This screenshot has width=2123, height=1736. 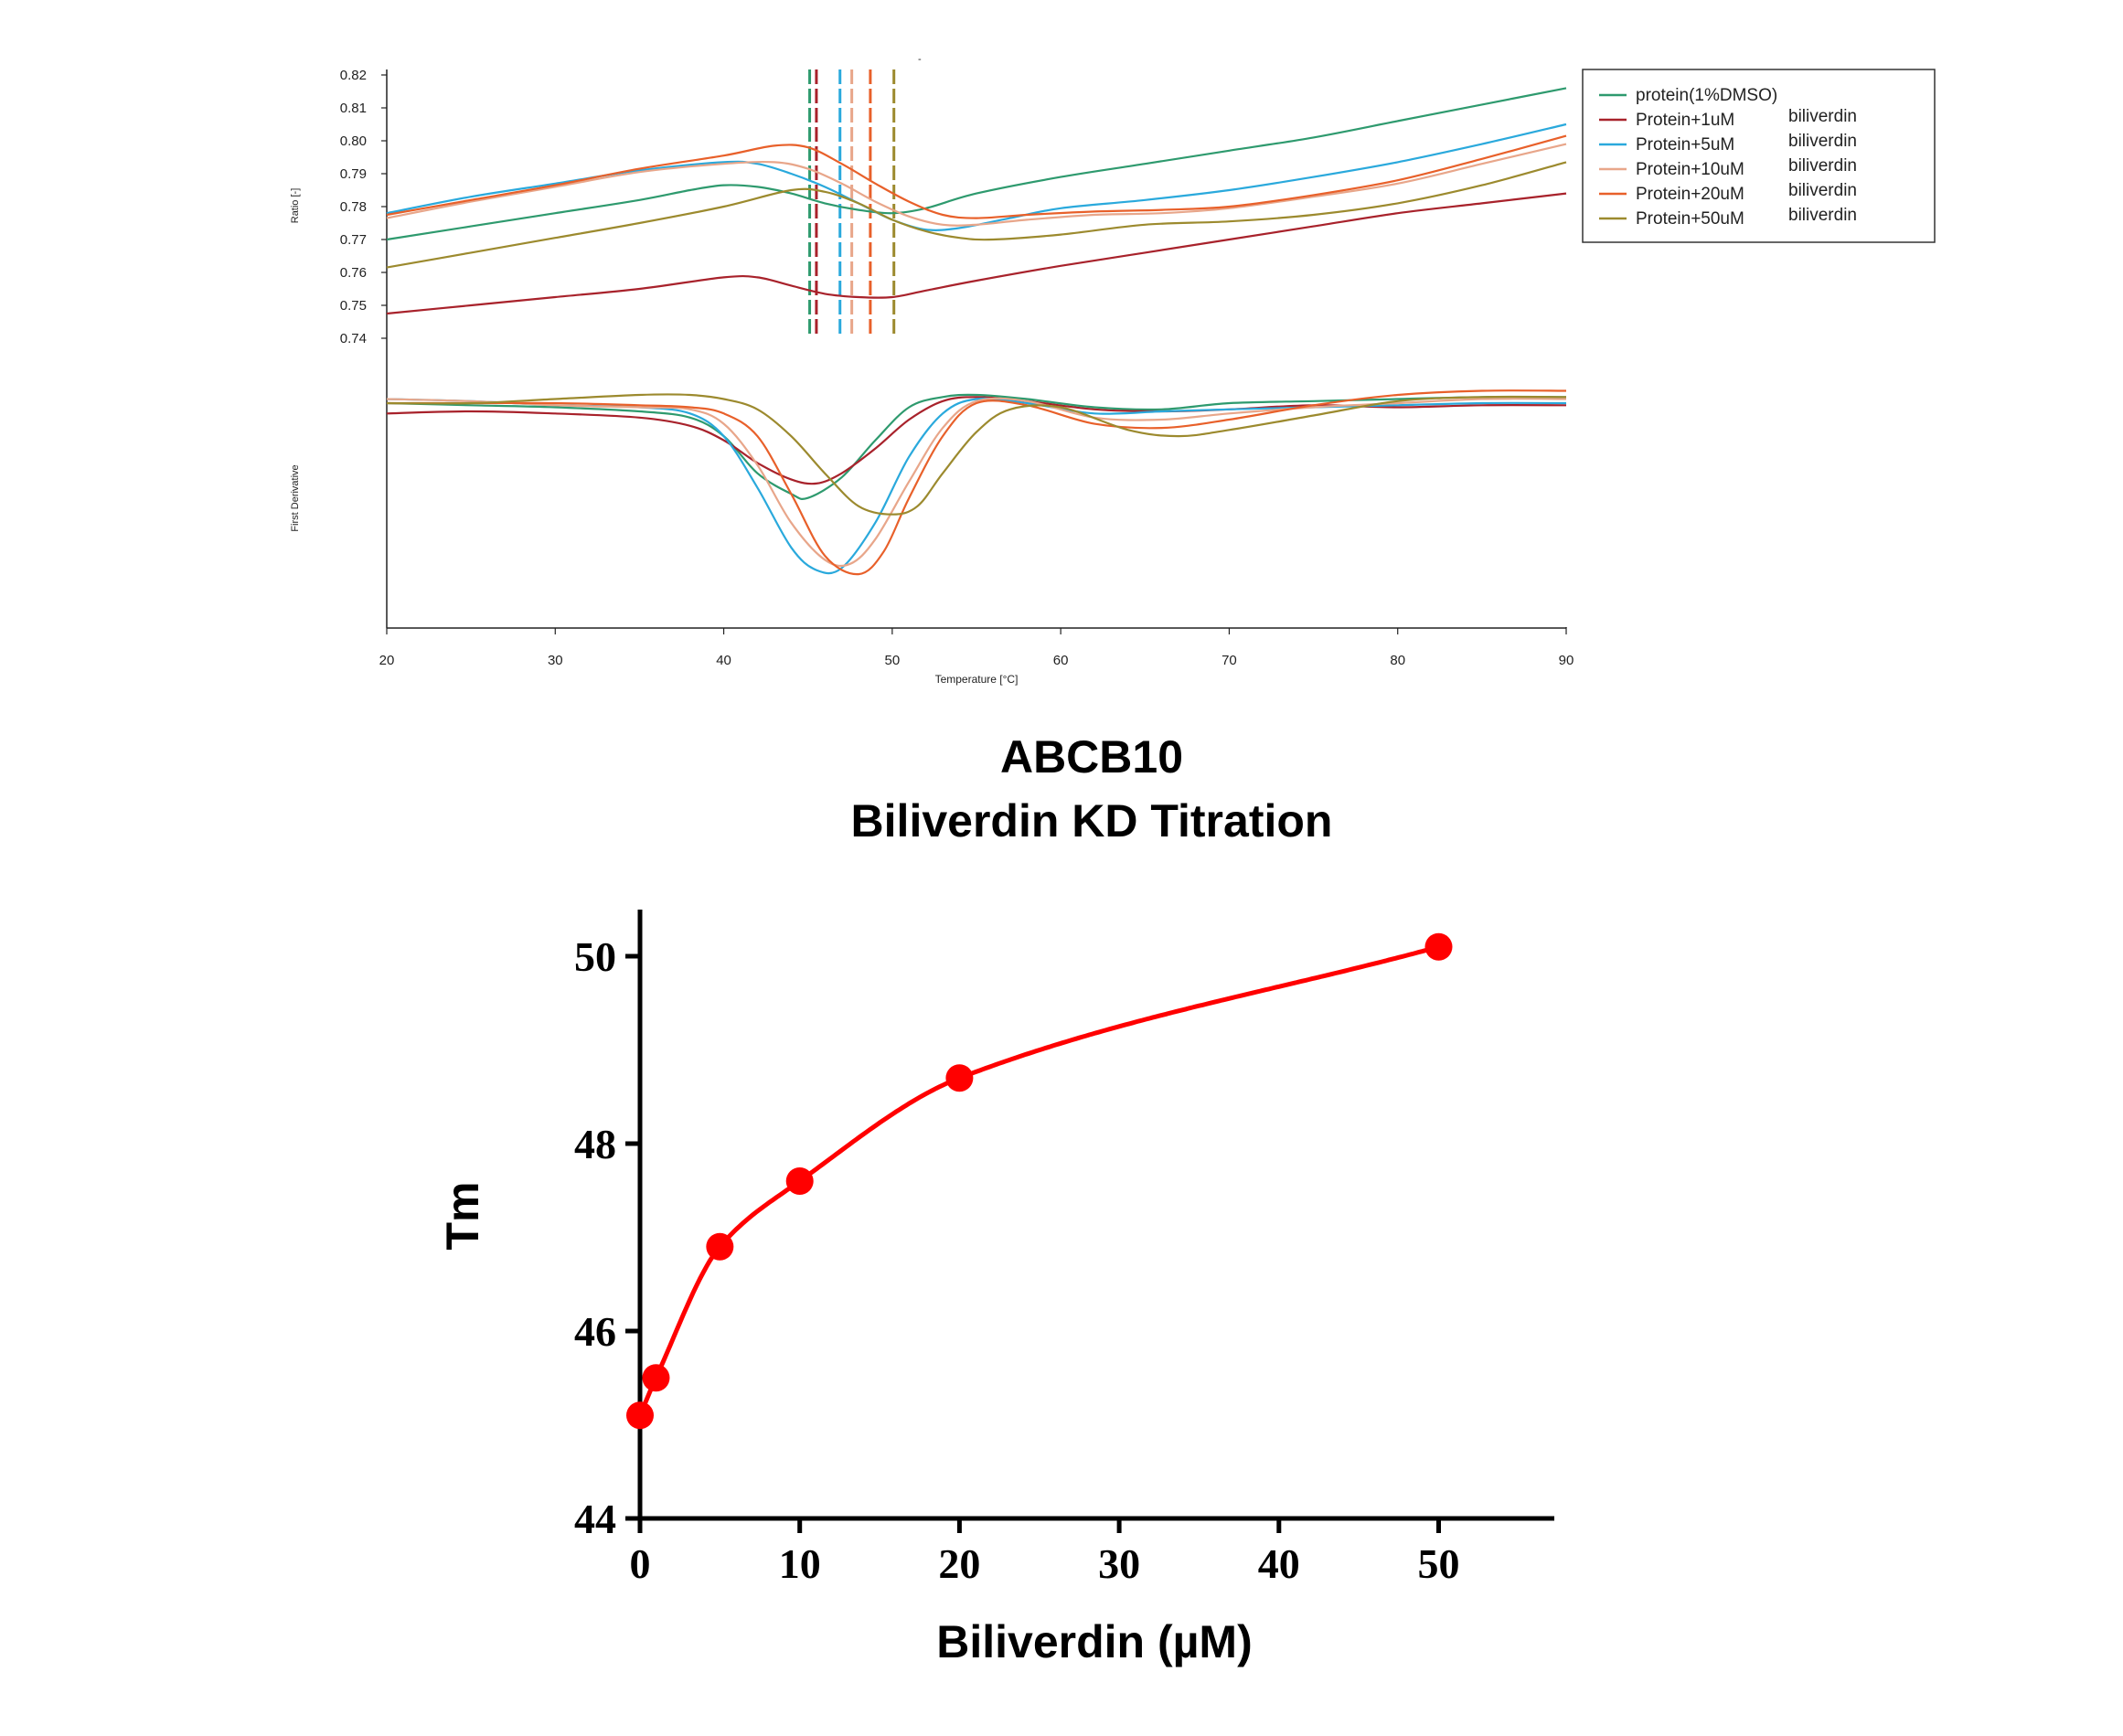 I want to click on legend-label: Protein+5uM, so click(x=1685, y=144).